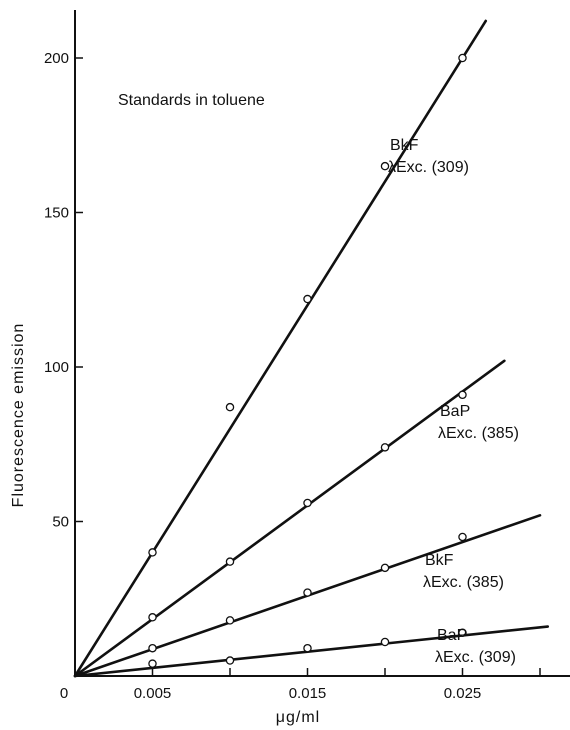 The height and width of the screenshot is (730, 570). Describe the element at coordinates (56, 213) in the screenshot. I see `y-tick-label: 150` at that location.